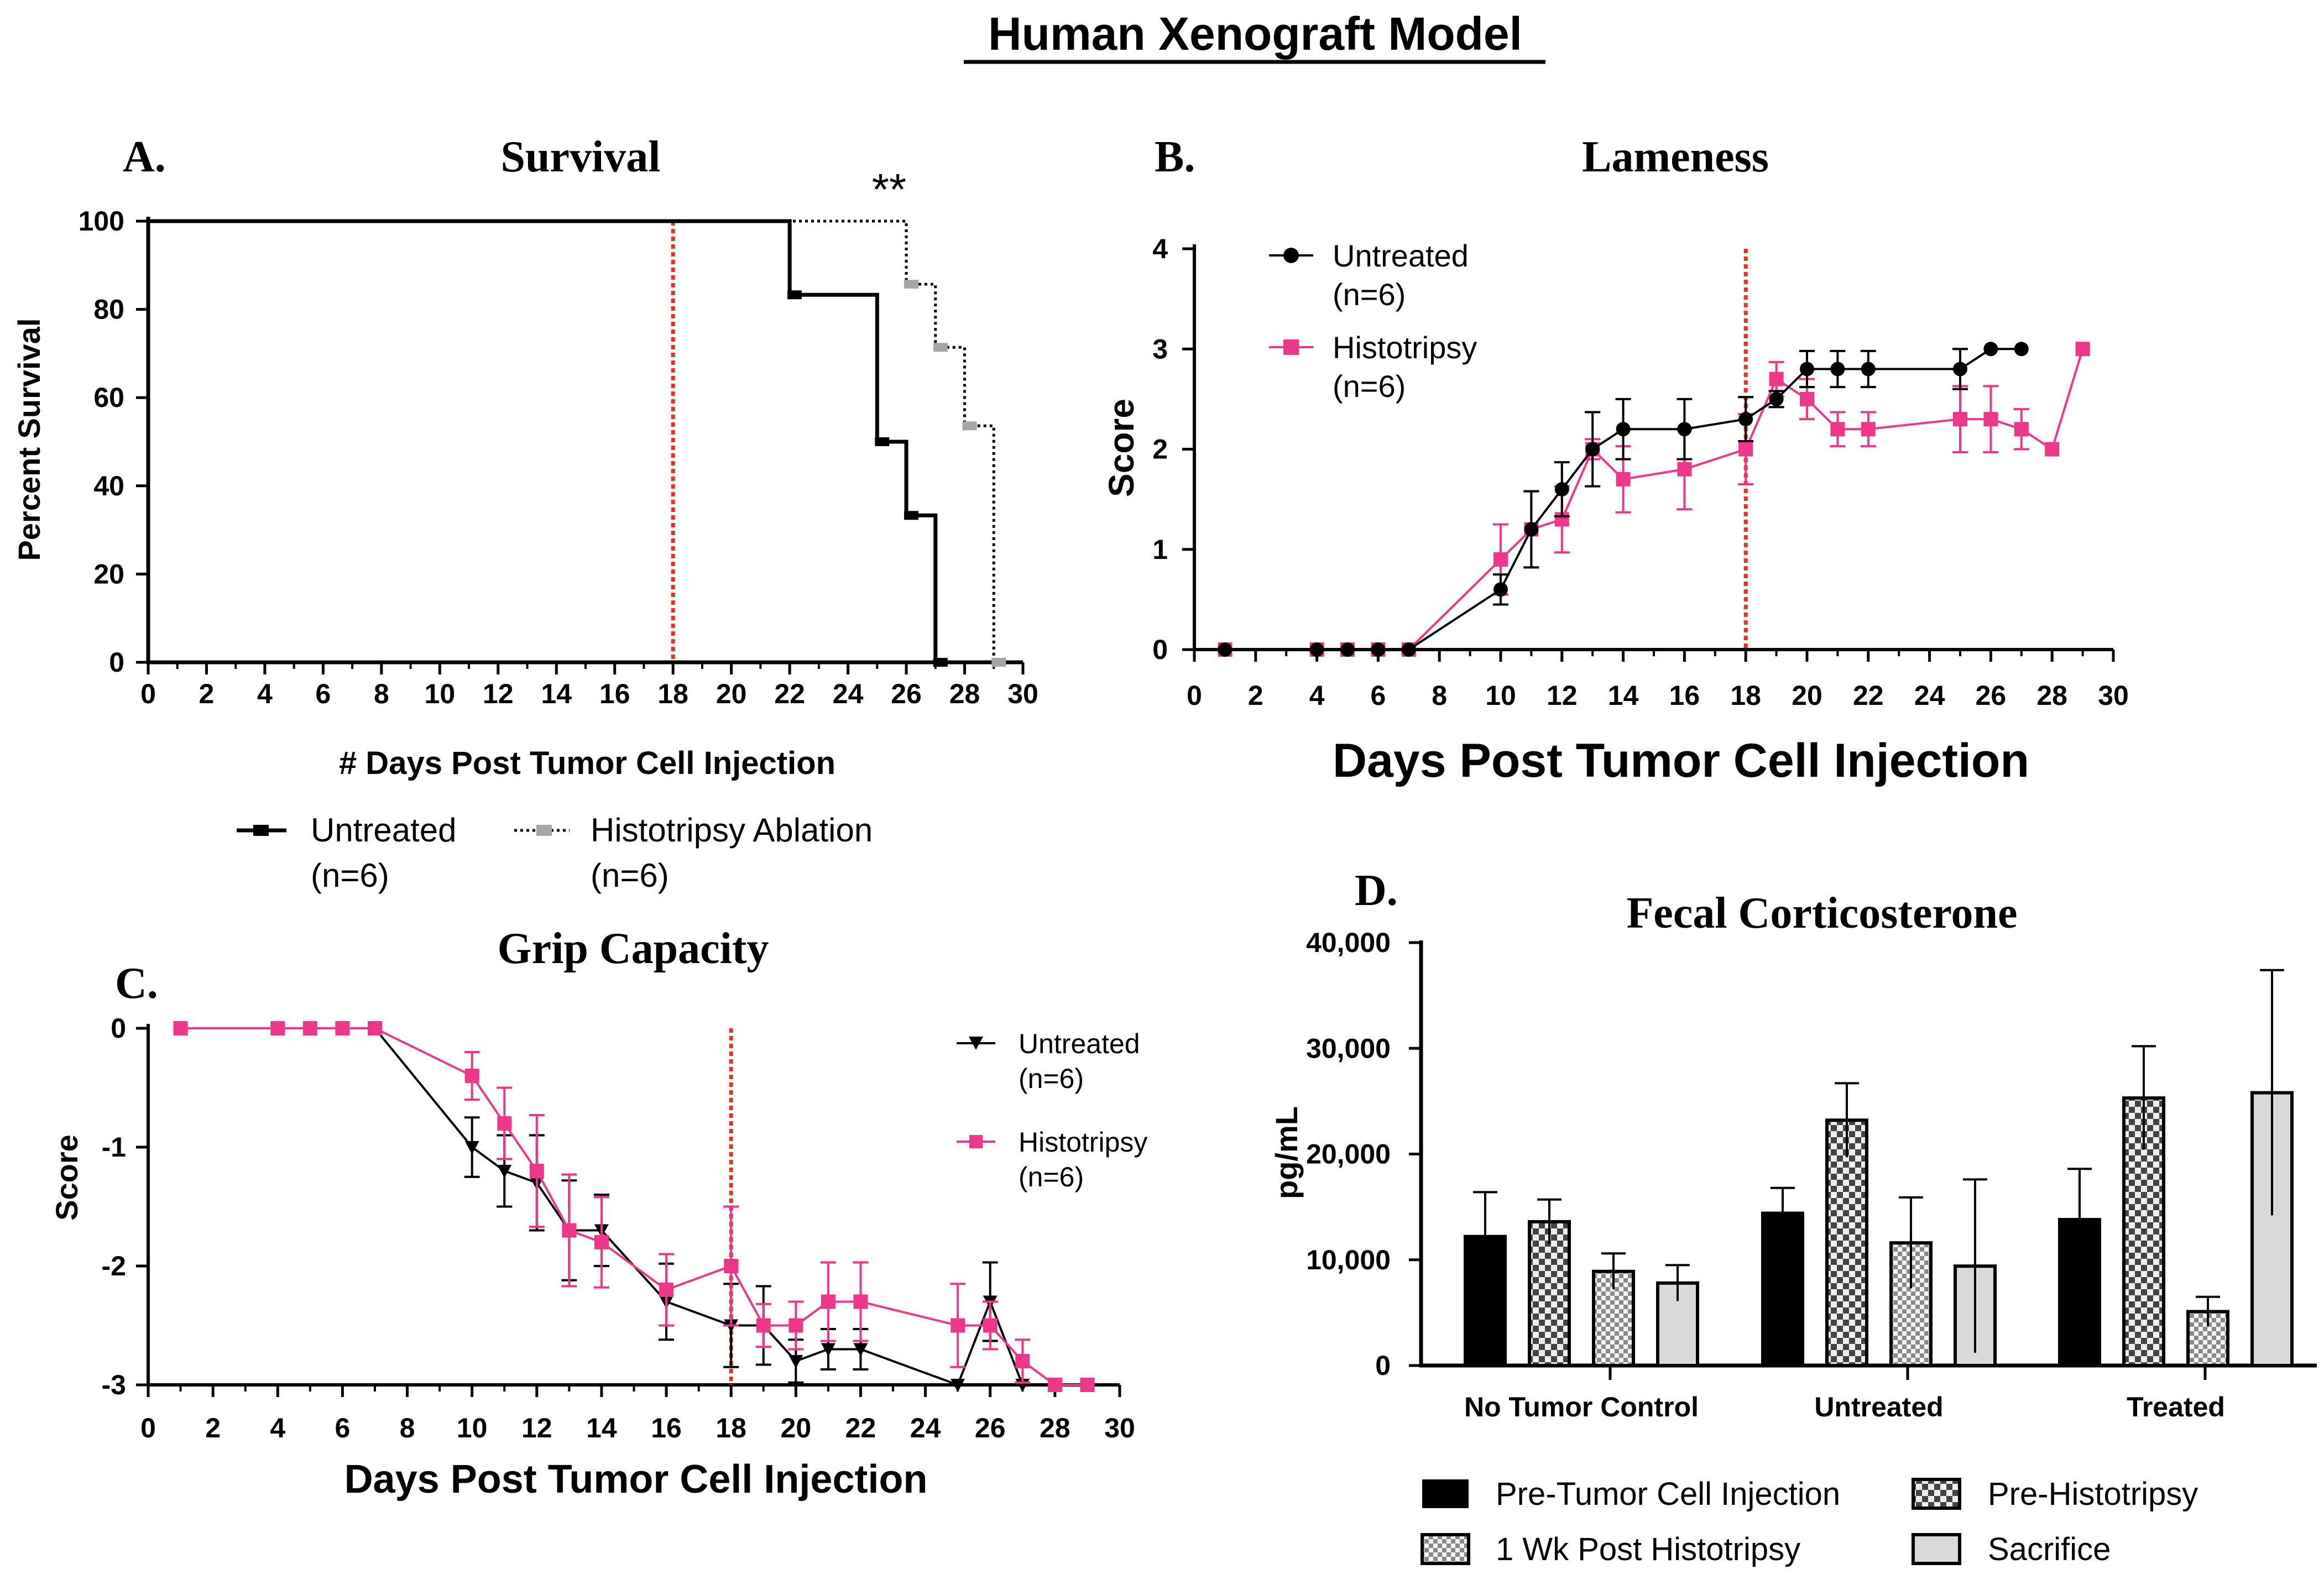 Image resolution: width=2324 pixels, height=1585 pixels. Describe the element at coordinates (1878, 1407) in the screenshot. I see `panel-D-category-label: Untreated` at that location.